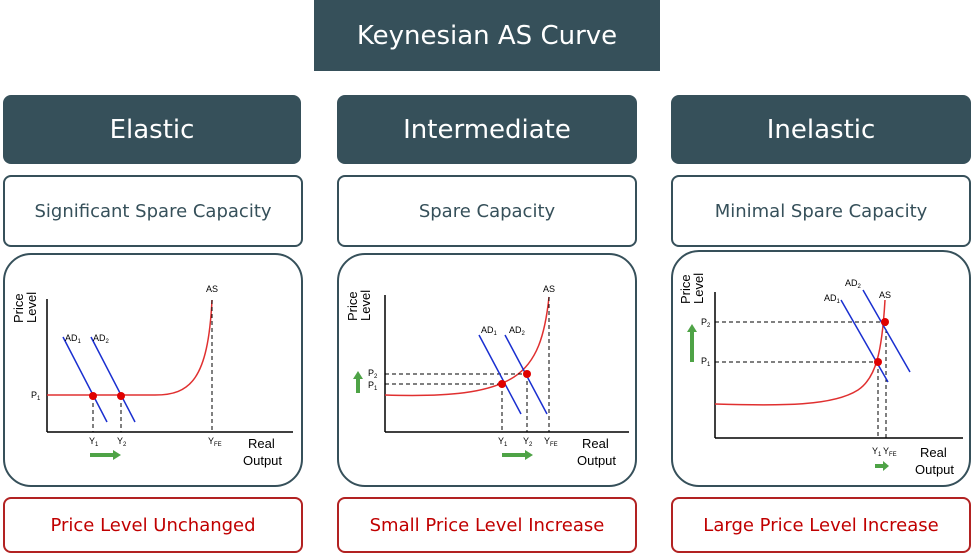 The image size is (971, 553). What do you see at coordinates (487, 211) in the screenshot?
I see `column-subheading: Spare Capacity` at bounding box center [487, 211].